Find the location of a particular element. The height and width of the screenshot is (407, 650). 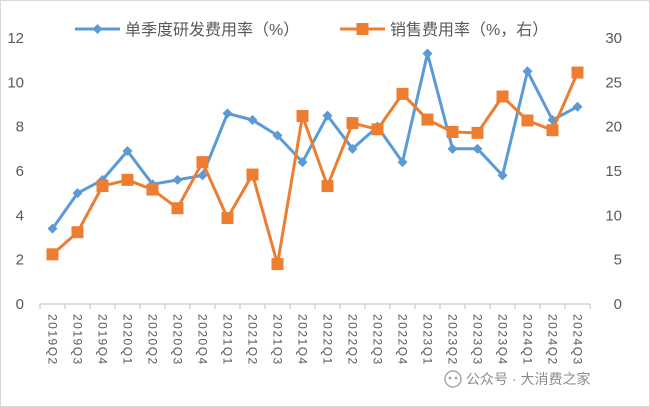

y-right-tick-label: 0 is located at coordinates (618, 304).